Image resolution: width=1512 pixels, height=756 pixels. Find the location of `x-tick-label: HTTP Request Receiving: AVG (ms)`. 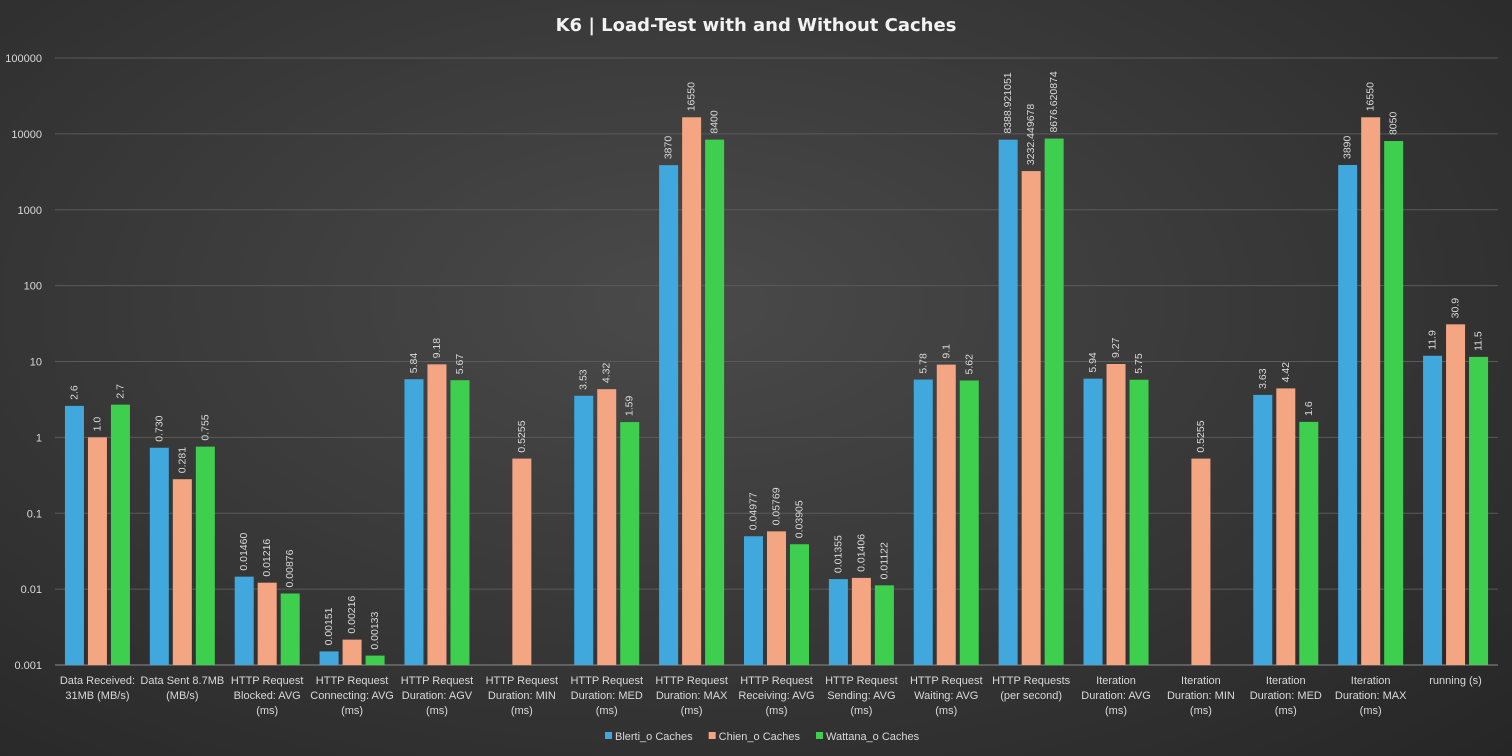

x-tick-label: HTTP Request Receiving: AVG (ms) is located at coordinates (776, 696).